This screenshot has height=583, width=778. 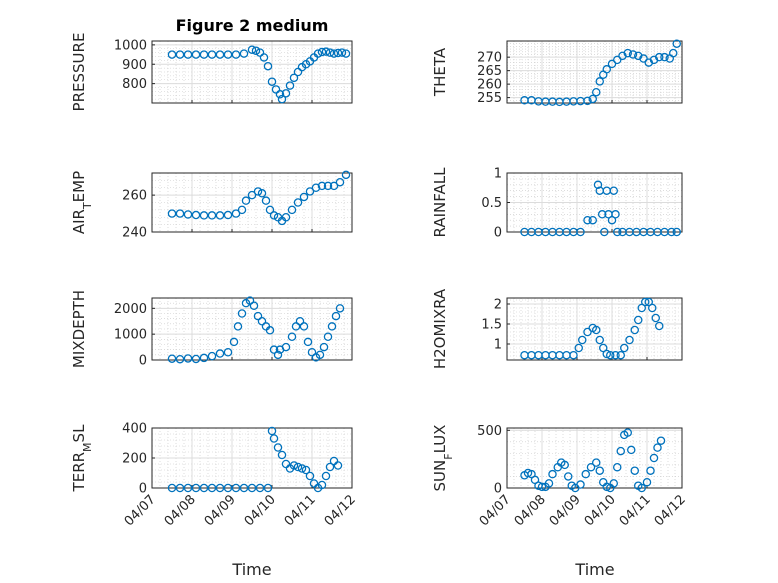 What do you see at coordinates (491, 203) in the screenshot?
I see `y-tick-label: 0.5` at bounding box center [491, 203].